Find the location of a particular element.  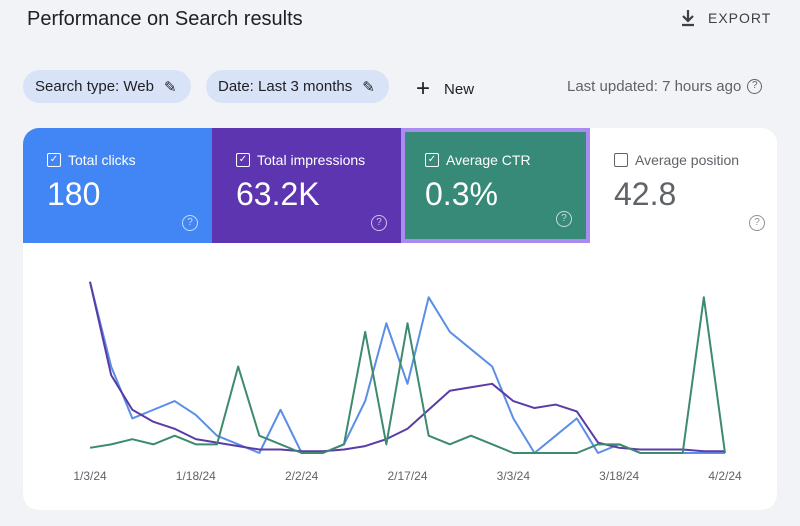

x-tick-label: 3/3/24 is located at coordinates (514, 476).